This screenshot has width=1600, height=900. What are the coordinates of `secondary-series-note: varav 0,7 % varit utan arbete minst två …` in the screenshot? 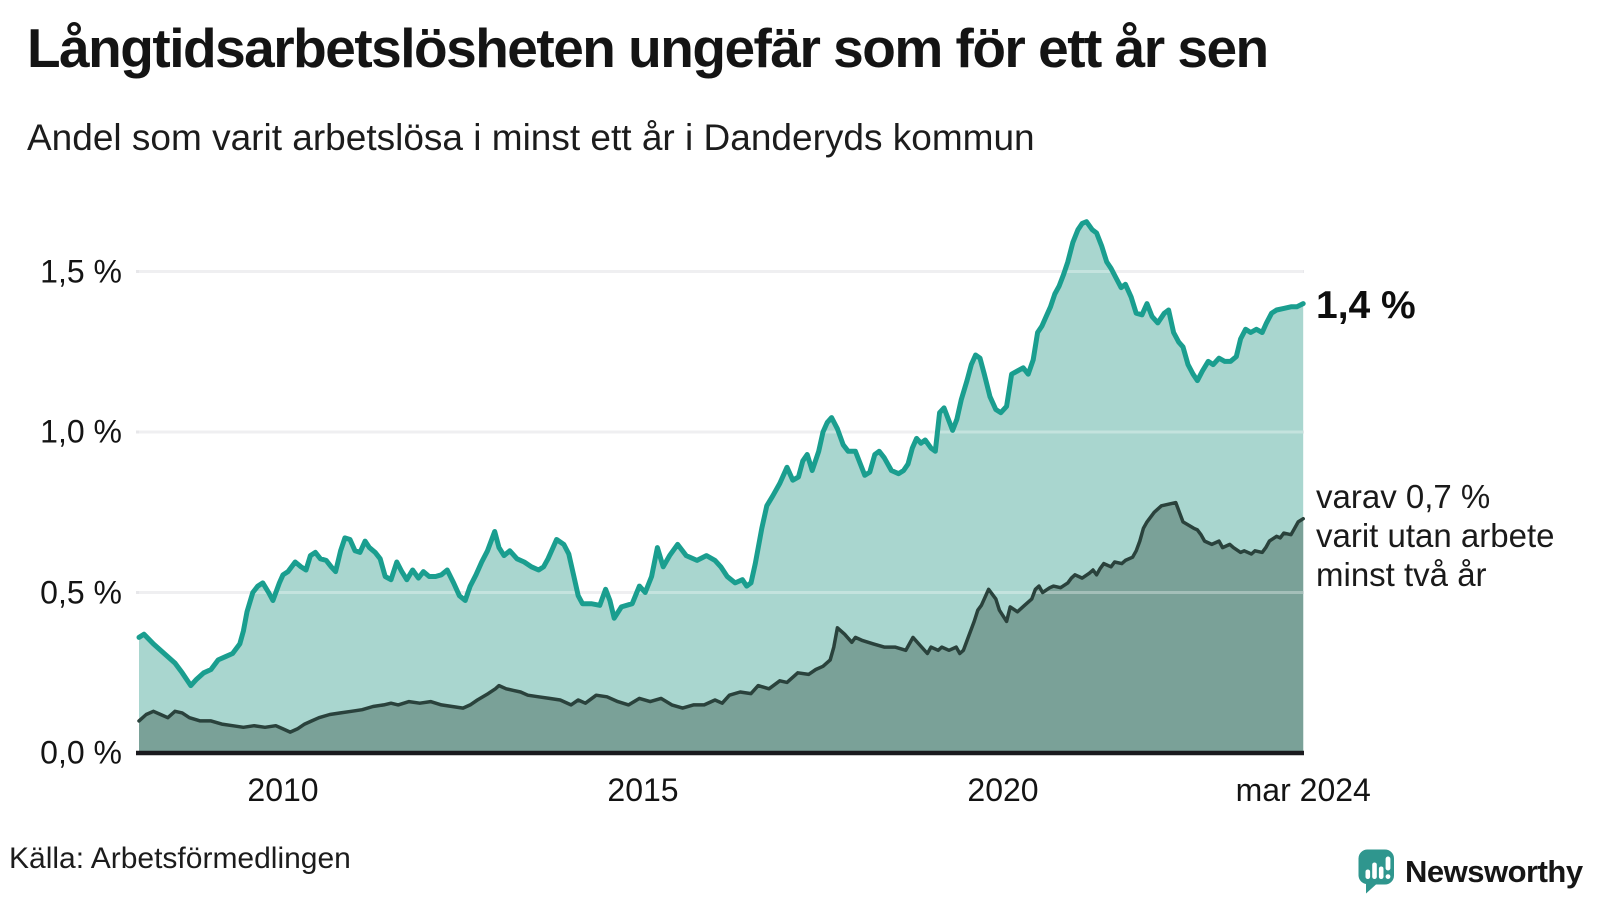 It's located at (1435, 535).